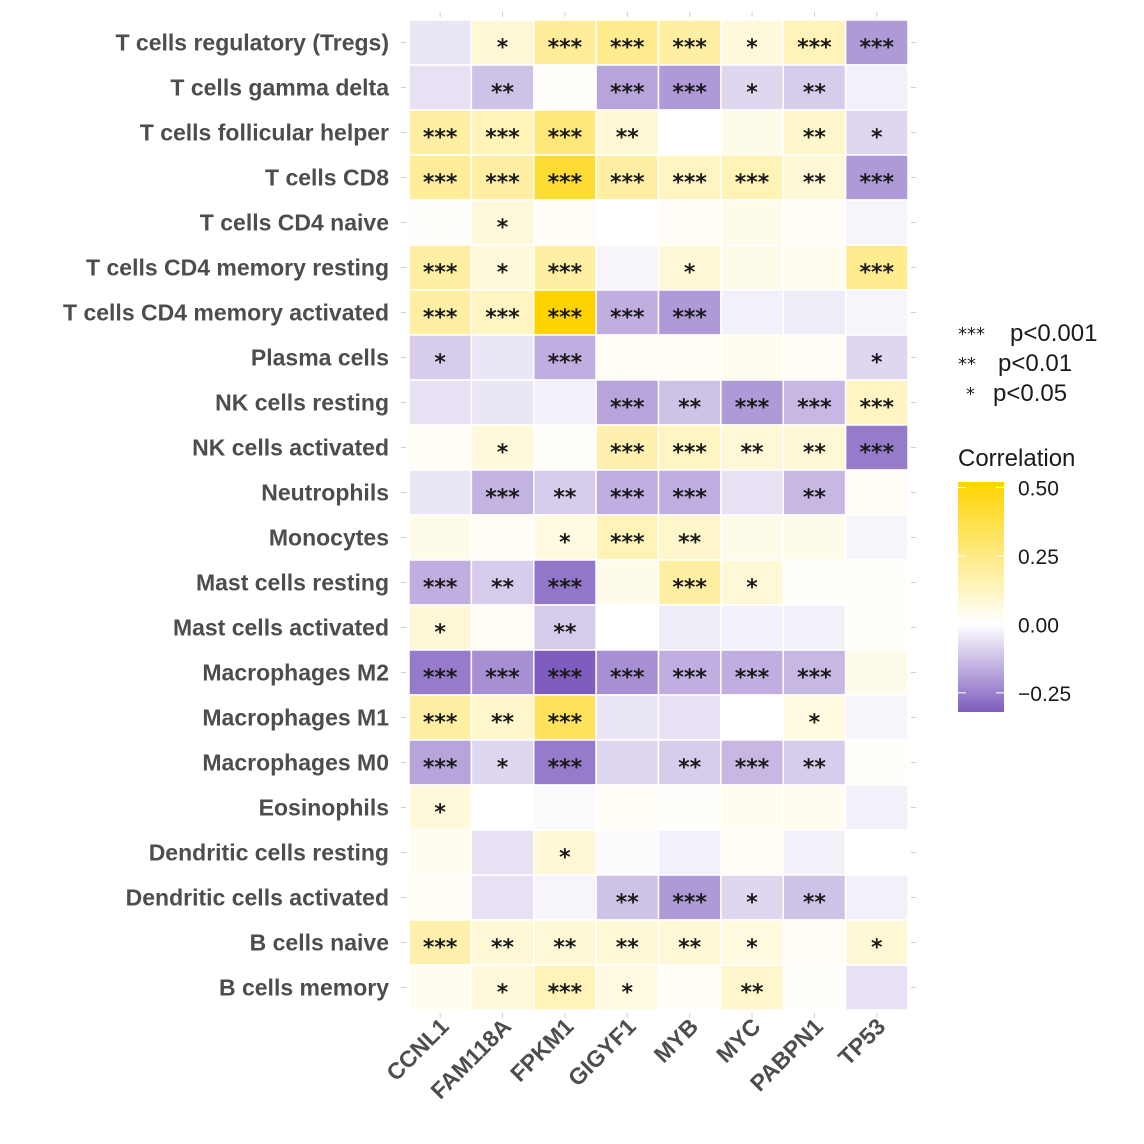  I want to click on legend-stars-1: *, so click(970, 394).